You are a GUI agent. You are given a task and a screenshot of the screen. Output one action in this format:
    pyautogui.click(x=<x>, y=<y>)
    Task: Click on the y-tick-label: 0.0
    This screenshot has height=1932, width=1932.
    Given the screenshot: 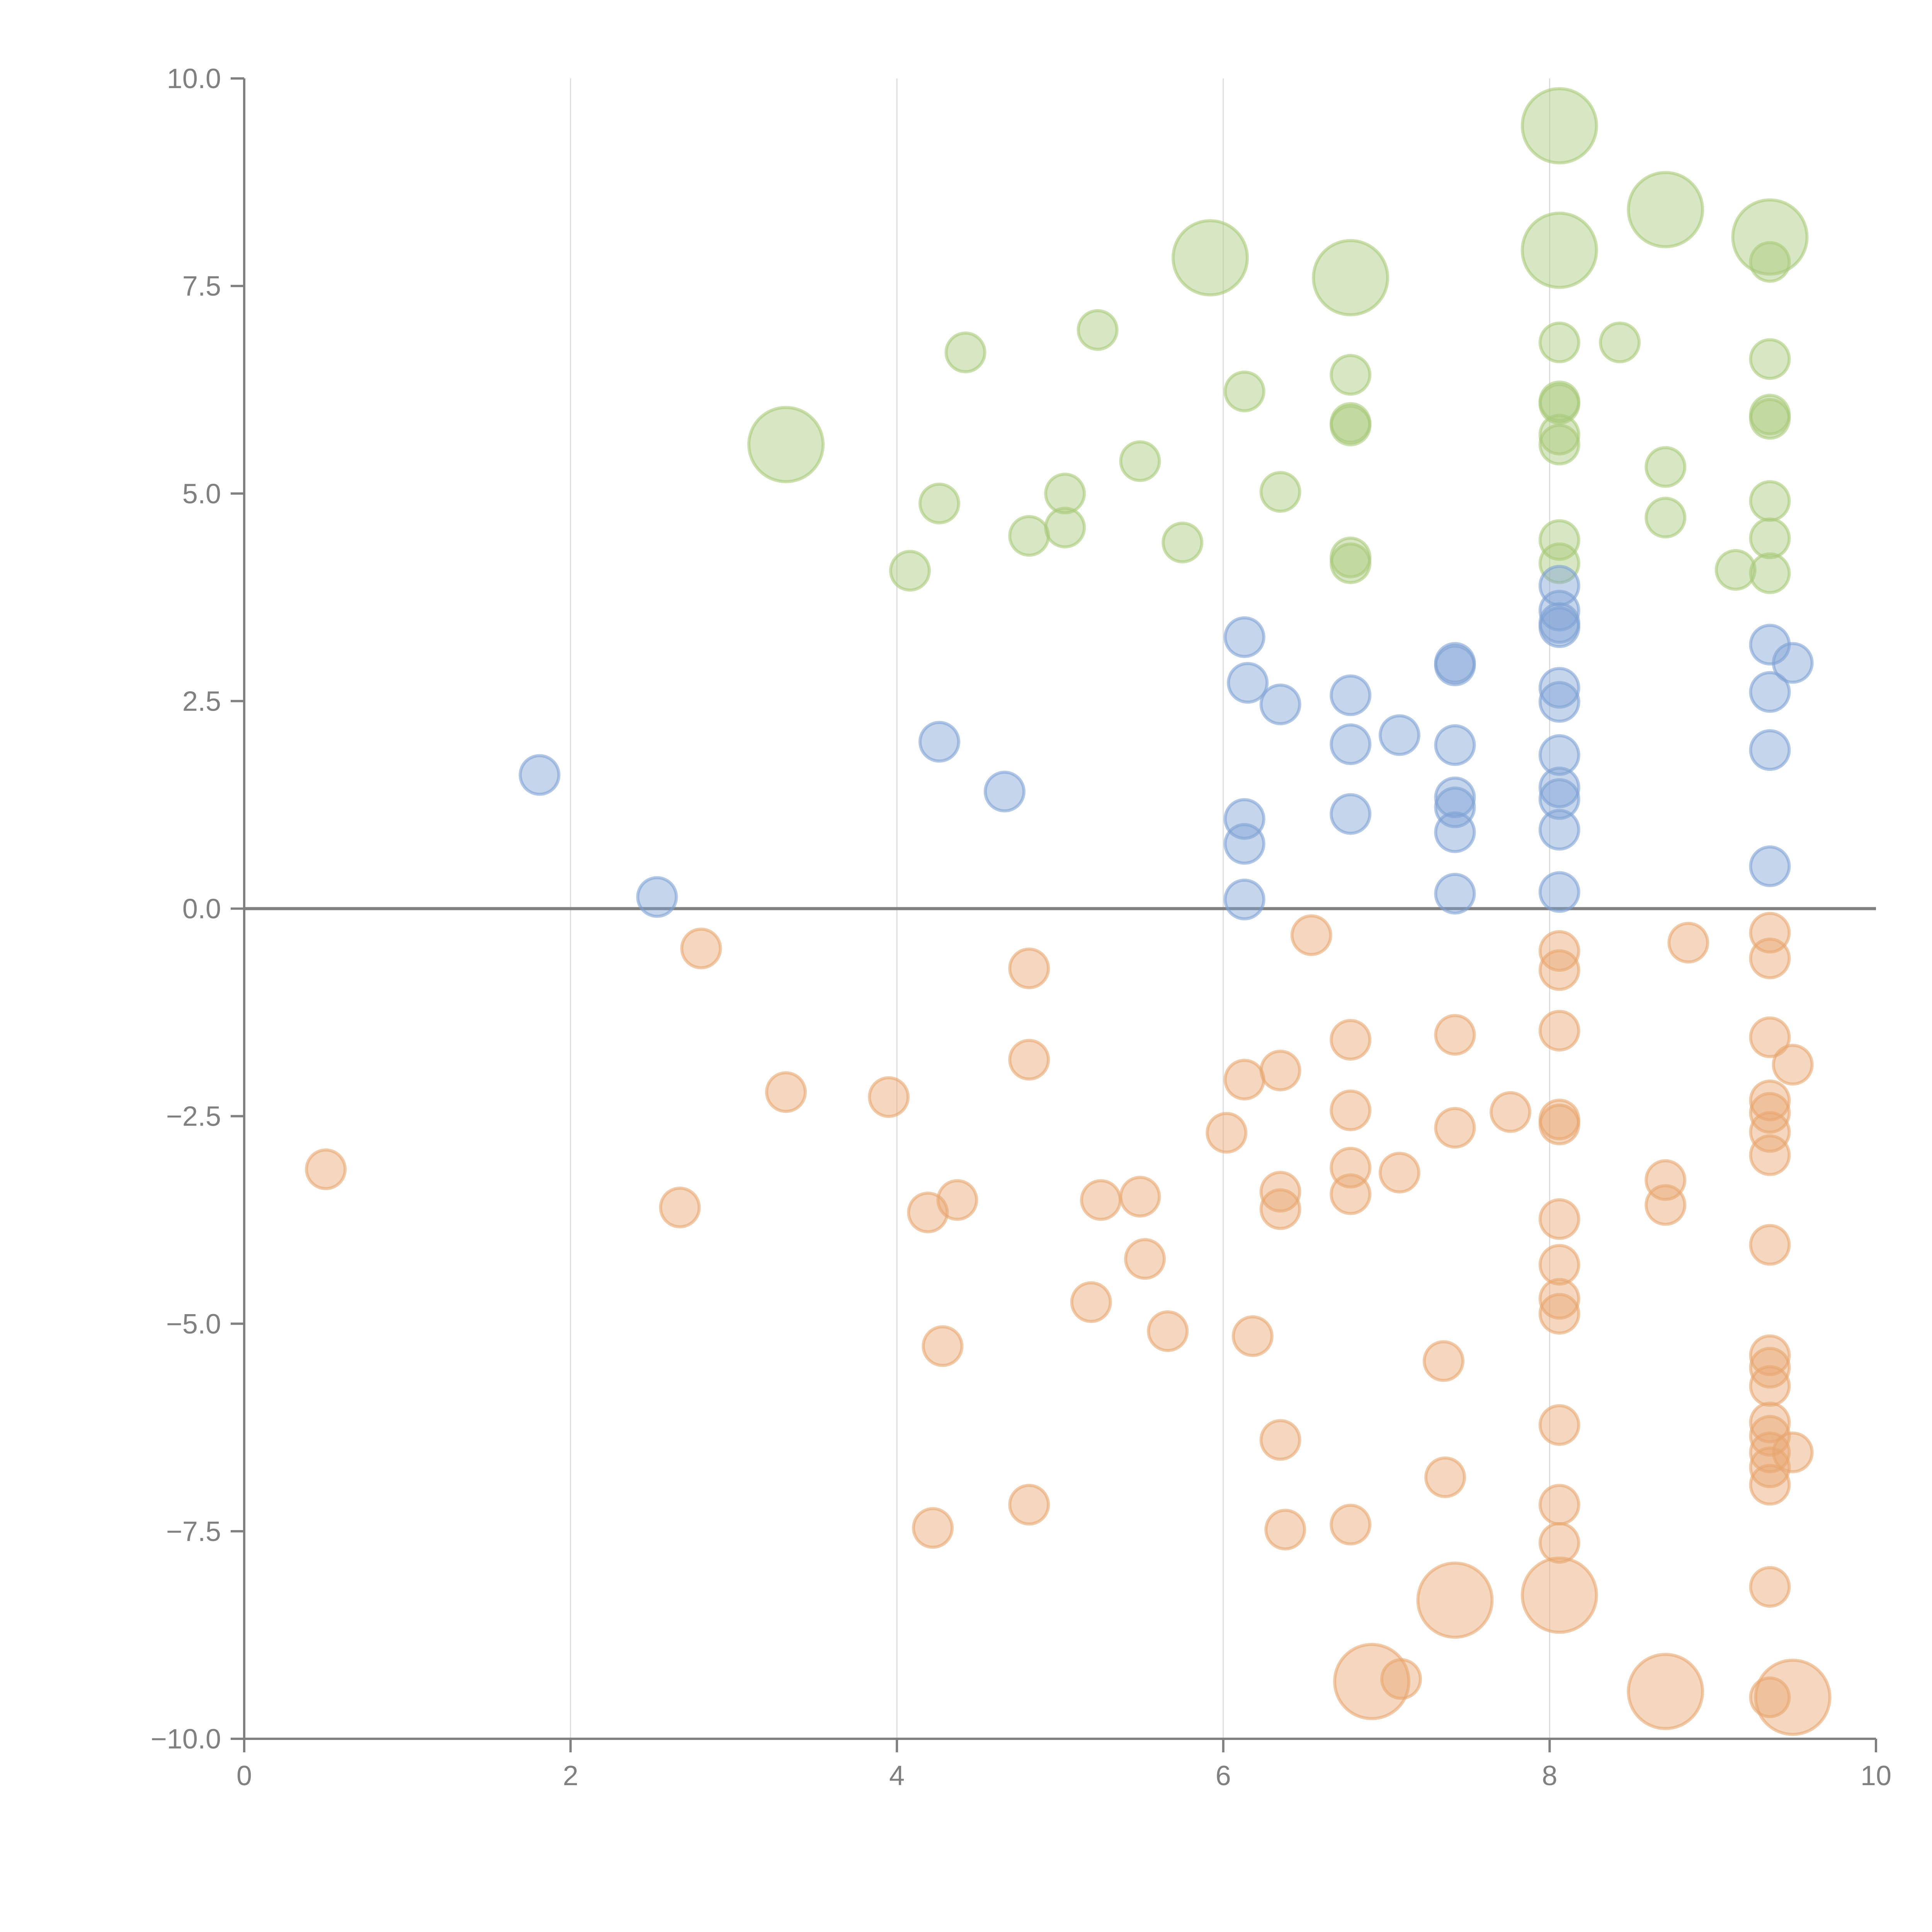 What is the action you would take?
    pyautogui.click(x=202, y=910)
    